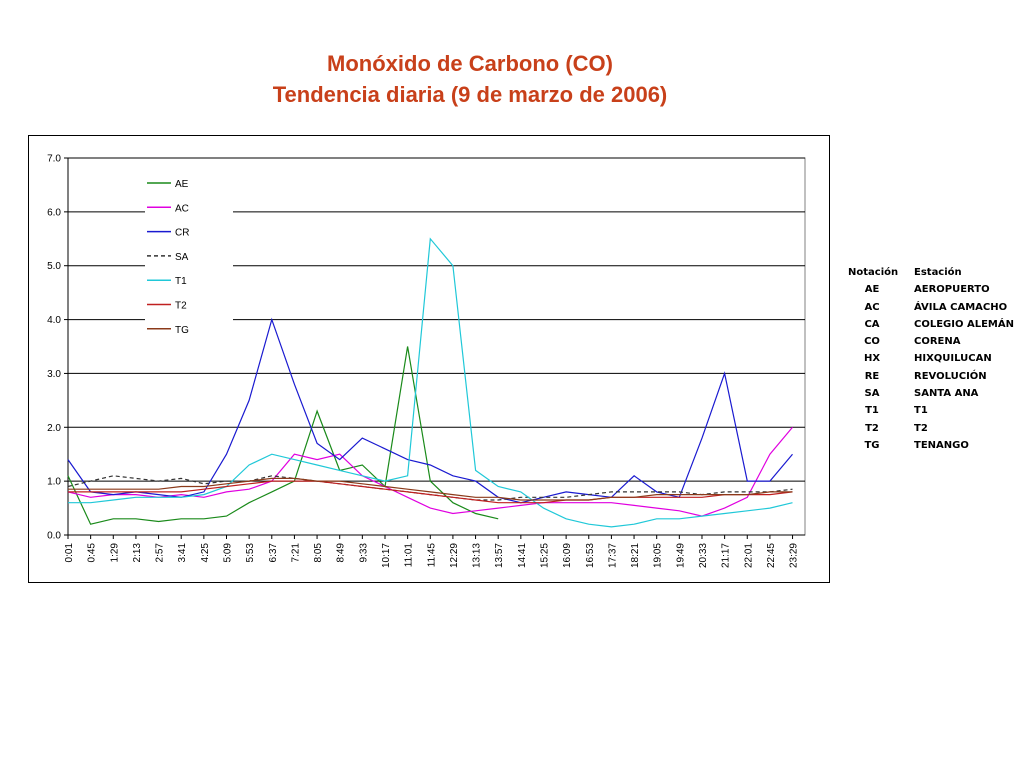 The image size is (1024, 768). I want to click on station-name: SANTA ANA, so click(946, 394).